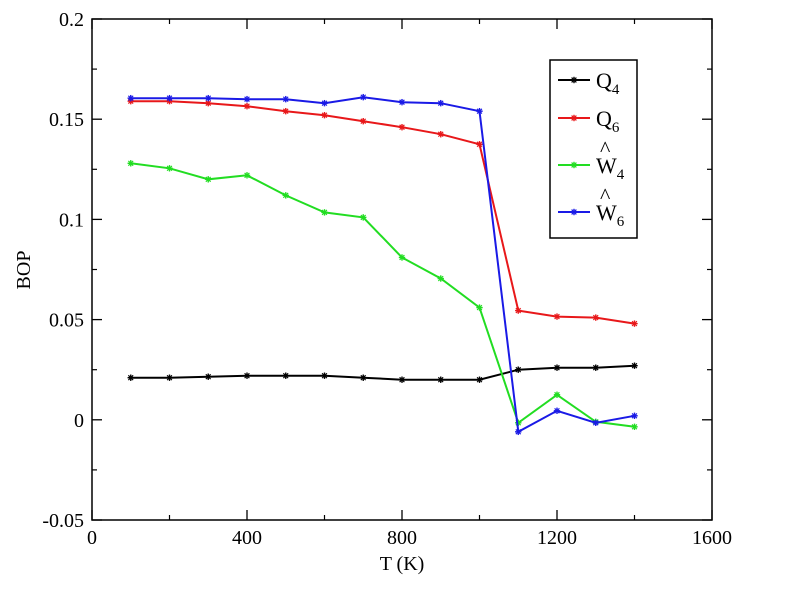 The width and height of the screenshot is (792, 612). What do you see at coordinates (591, 206) in the screenshot?
I see `legend-item-w6: W6^` at bounding box center [591, 206].